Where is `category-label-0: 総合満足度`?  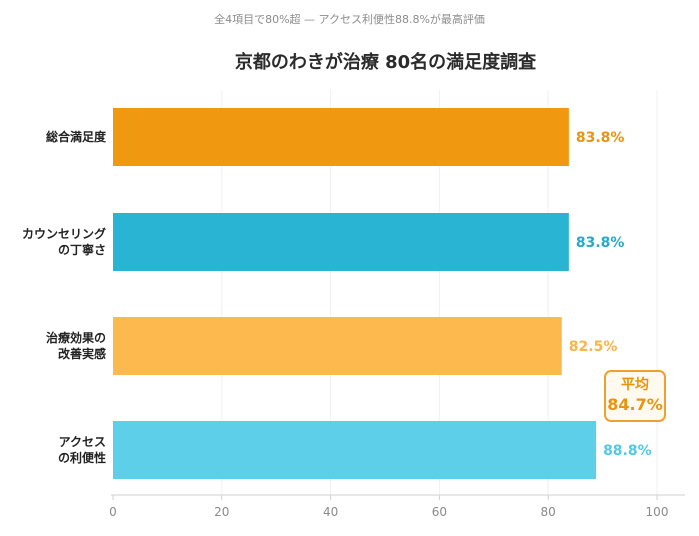
category-label-0: 総合満足度 is located at coordinates (76, 136).